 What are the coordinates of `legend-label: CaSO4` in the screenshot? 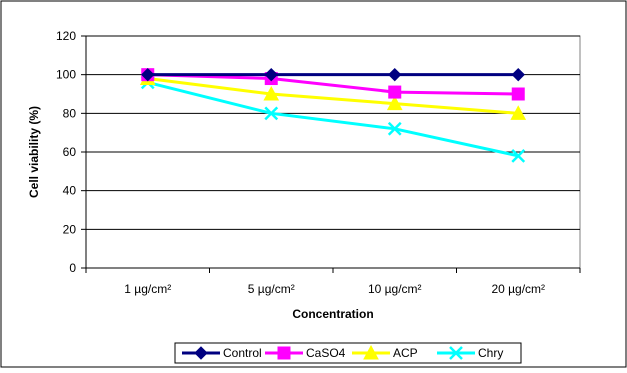 It's located at (326, 353).